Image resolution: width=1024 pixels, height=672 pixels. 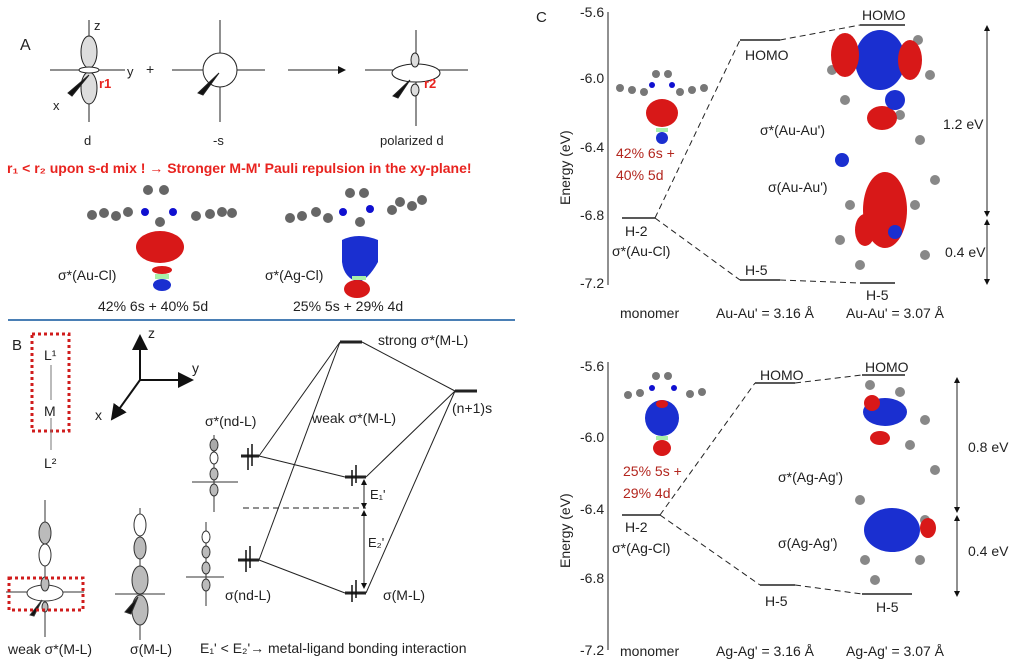 What do you see at coordinates (895, 651) in the screenshot?
I see `x-label-distance-2: Ag-Ag' = 3.07 Å` at bounding box center [895, 651].